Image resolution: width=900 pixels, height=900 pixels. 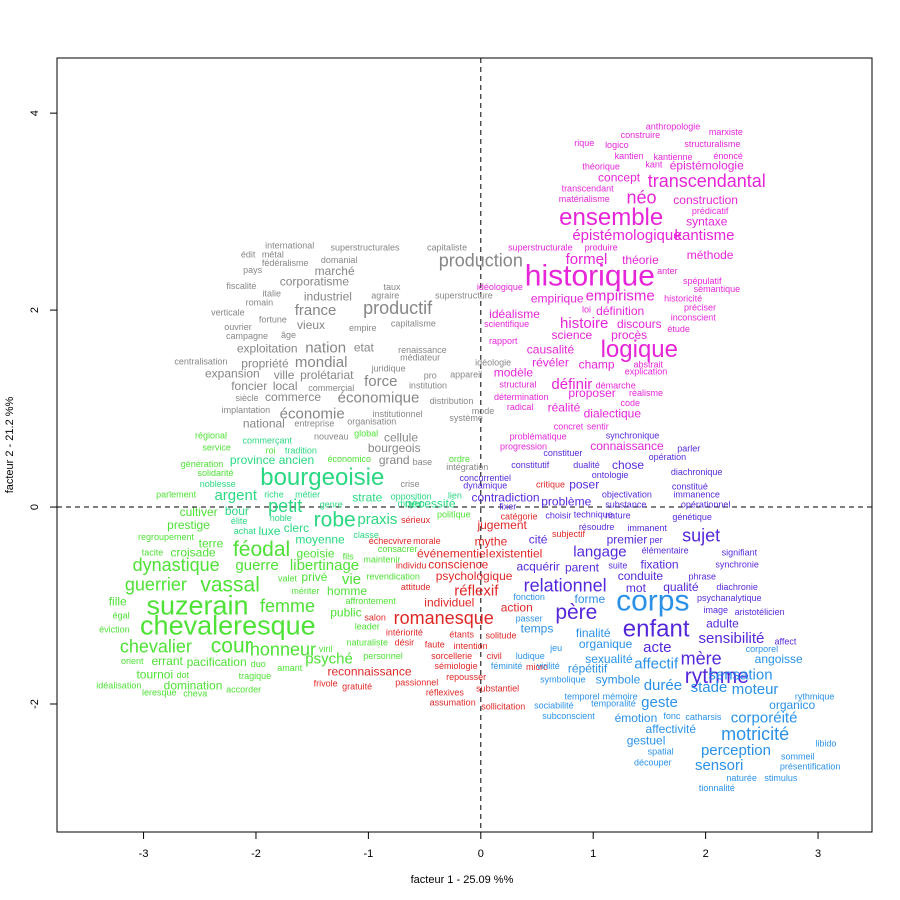 What do you see at coordinates (507, 506) in the screenshot?
I see `word-point: fixer` at bounding box center [507, 506].